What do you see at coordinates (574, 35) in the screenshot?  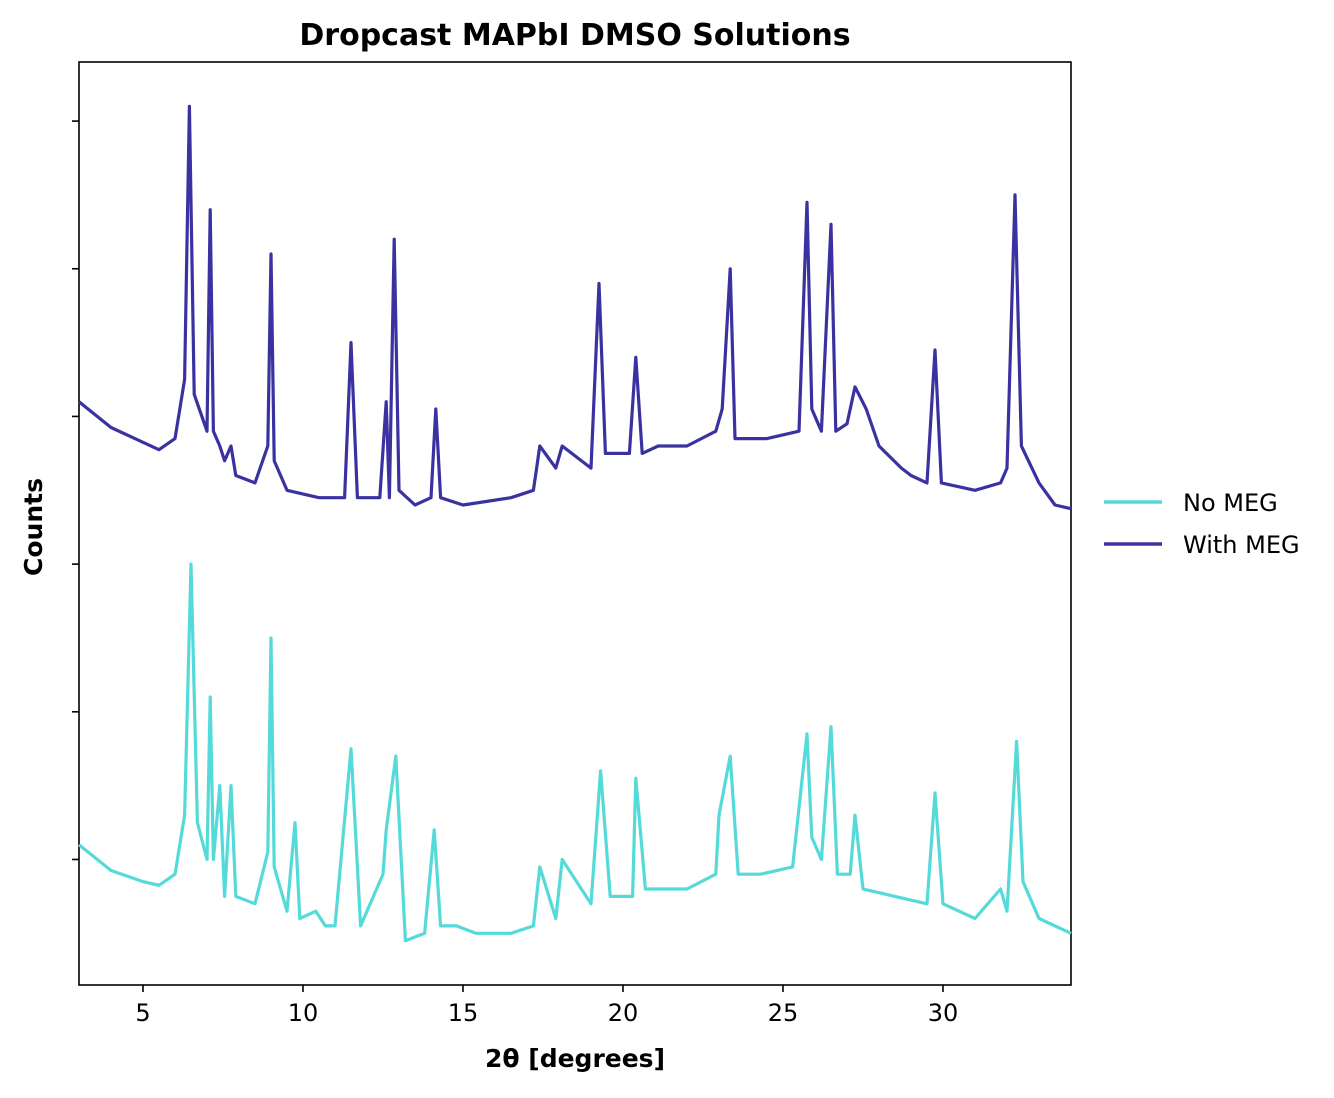 I see `chart-title: Dropcast MAPbI DMSO Solutions` at bounding box center [574, 35].